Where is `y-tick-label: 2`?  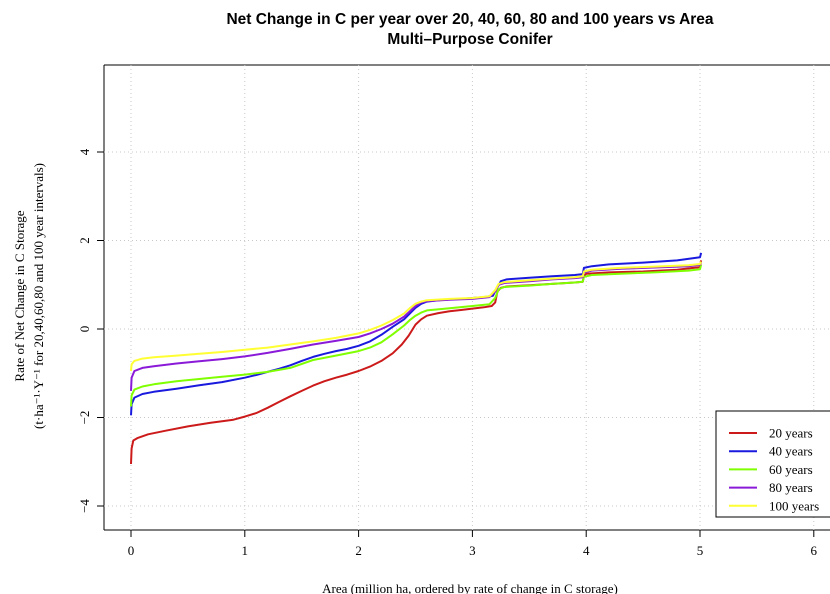 y-tick-label: 2 is located at coordinates (84, 240).